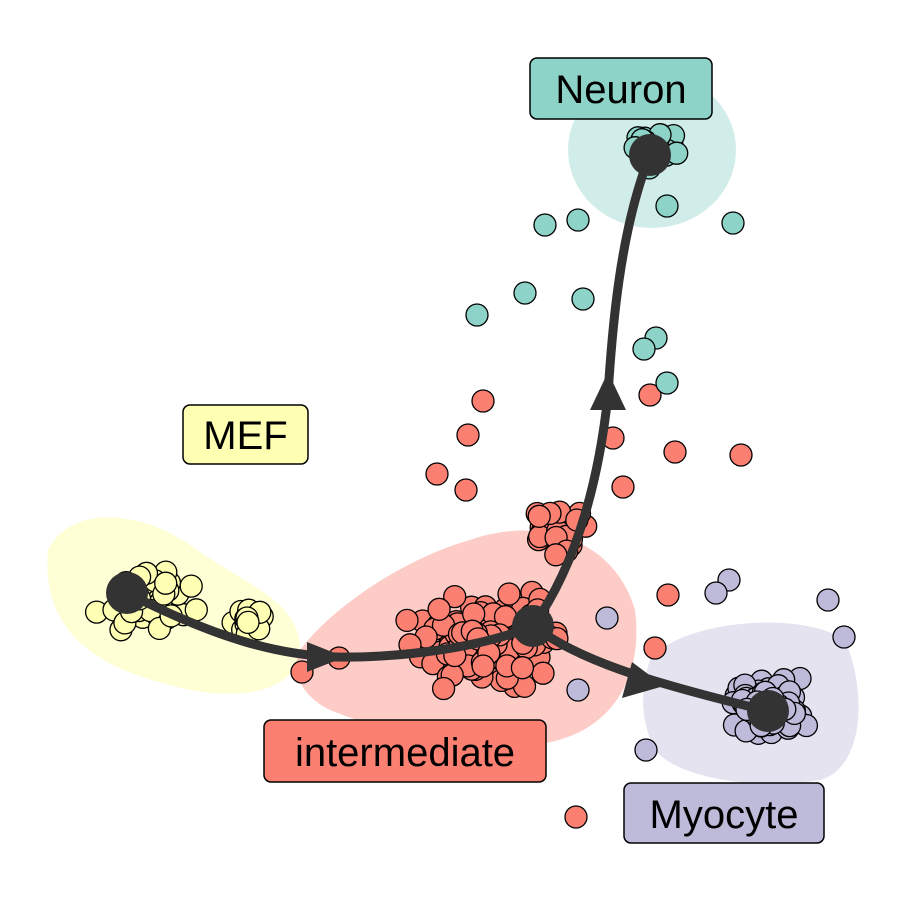 This screenshot has width=900, height=900. I want to click on node-branch, so click(533, 626).